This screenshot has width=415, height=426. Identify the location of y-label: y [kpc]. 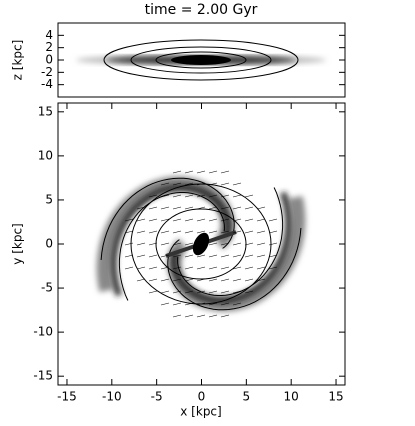
(18, 243).